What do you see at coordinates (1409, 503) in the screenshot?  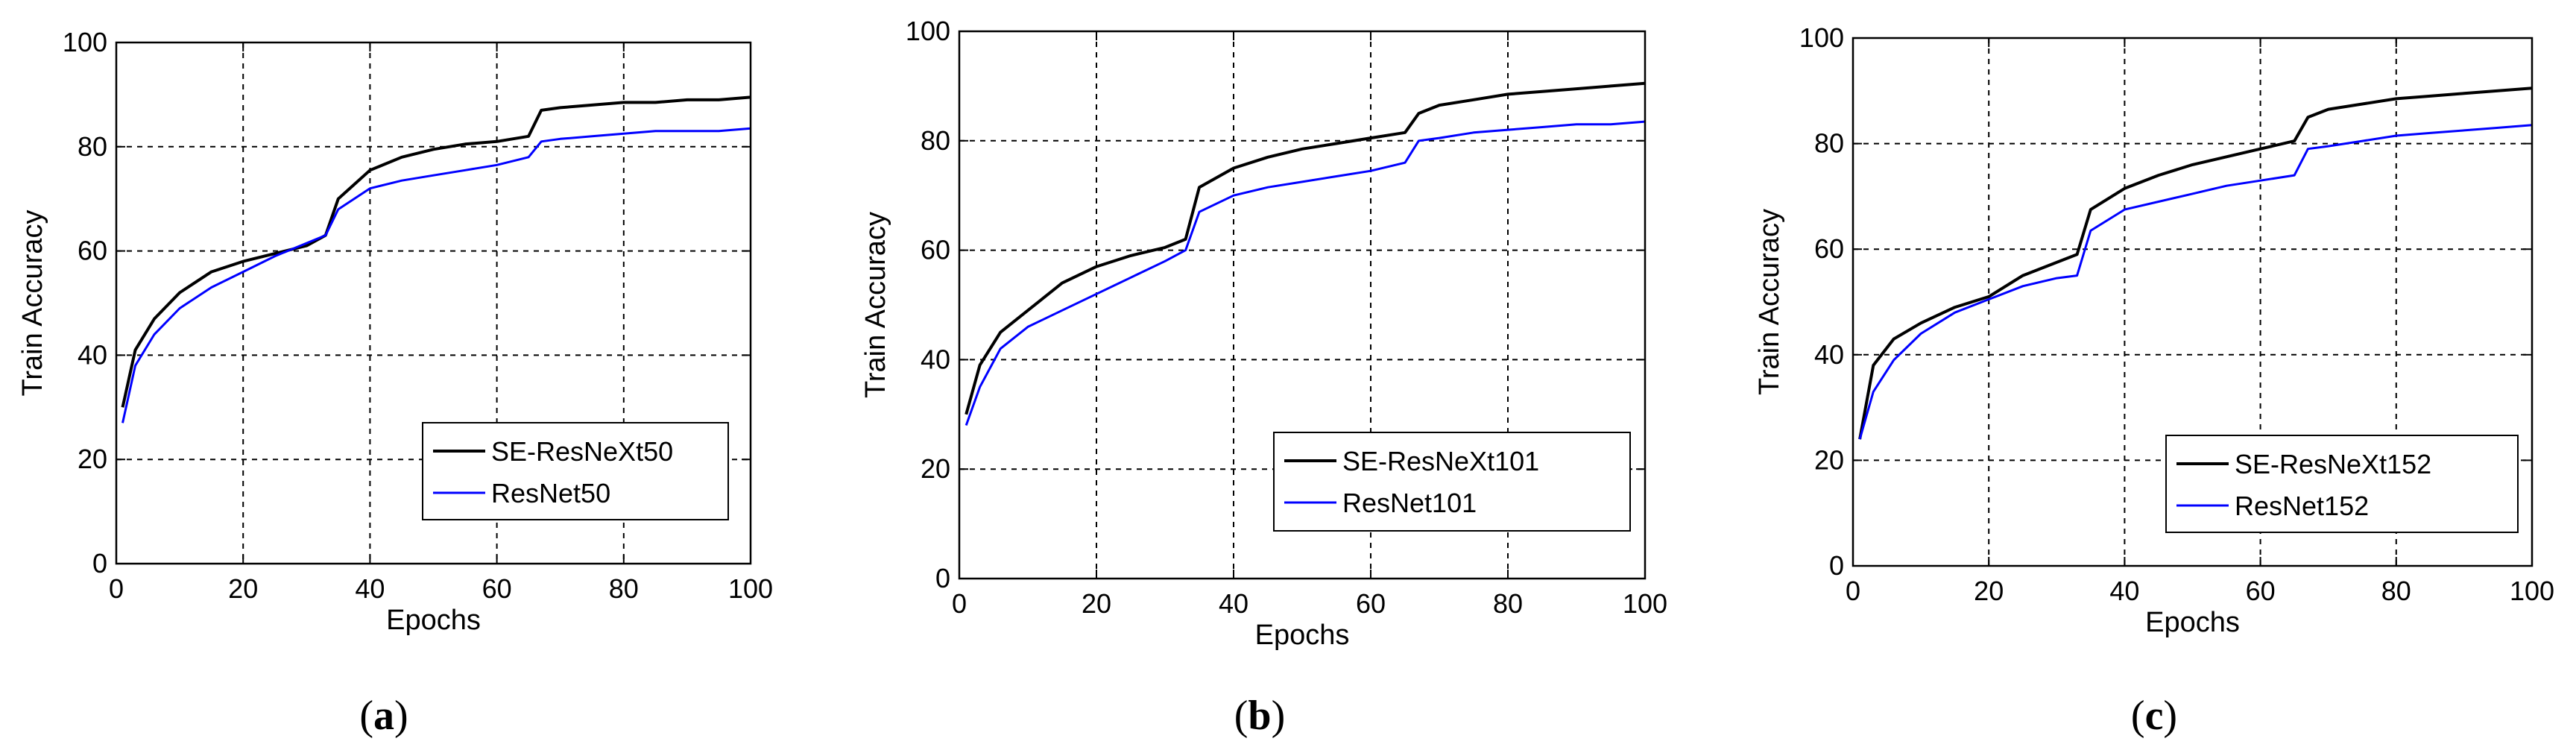 I see `legend-label-2: ResNet101` at bounding box center [1409, 503].